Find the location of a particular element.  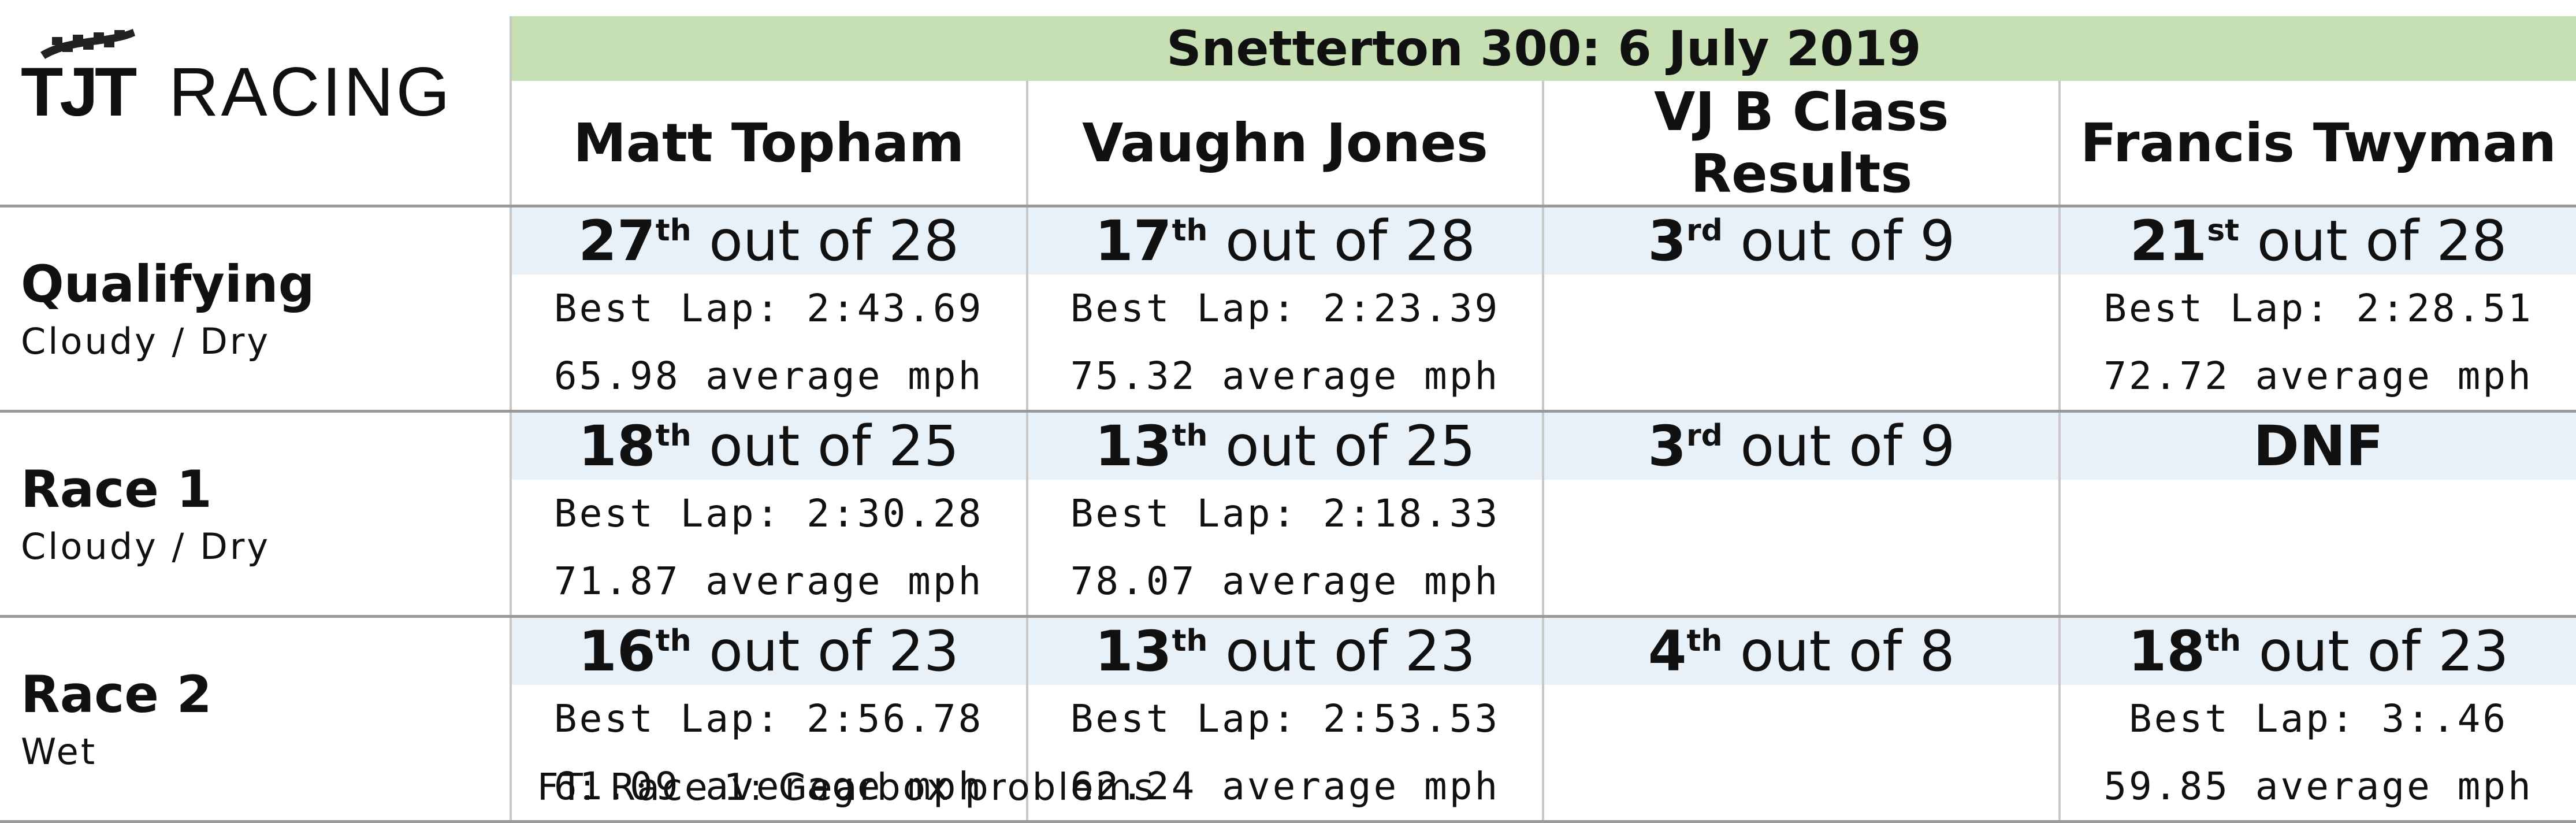

race1-lap-row: Best Lap: 2:30.28 Best Lap: 2:18.33 is located at coordinates (1288, 513).